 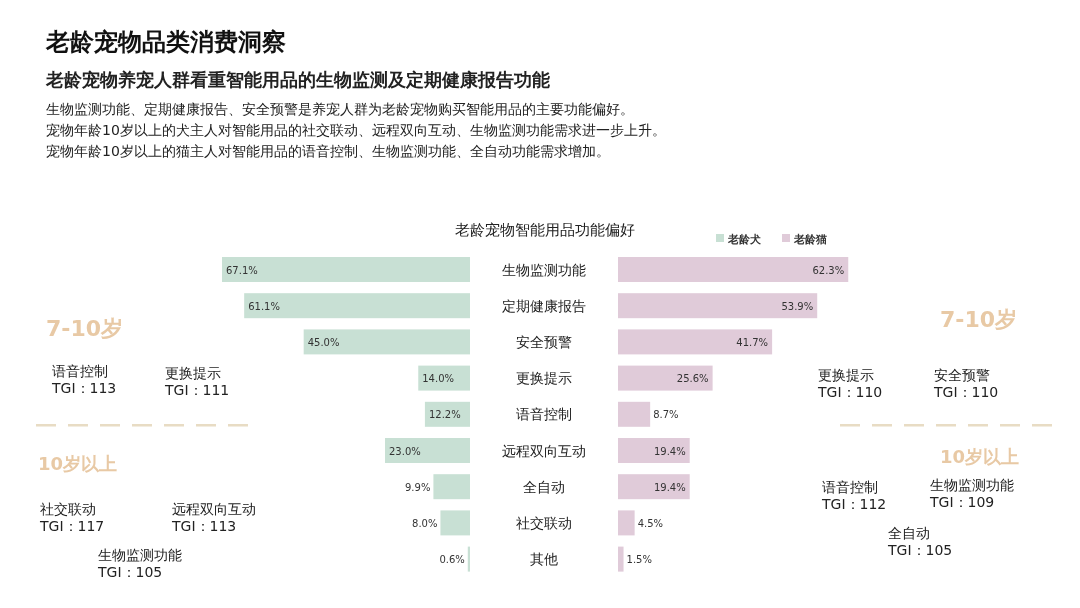 What do you see at coordinates (850, 383) in the screenshot?
I see `annotation: 更换提示 TGI：110` at bounding box center [850, 383].